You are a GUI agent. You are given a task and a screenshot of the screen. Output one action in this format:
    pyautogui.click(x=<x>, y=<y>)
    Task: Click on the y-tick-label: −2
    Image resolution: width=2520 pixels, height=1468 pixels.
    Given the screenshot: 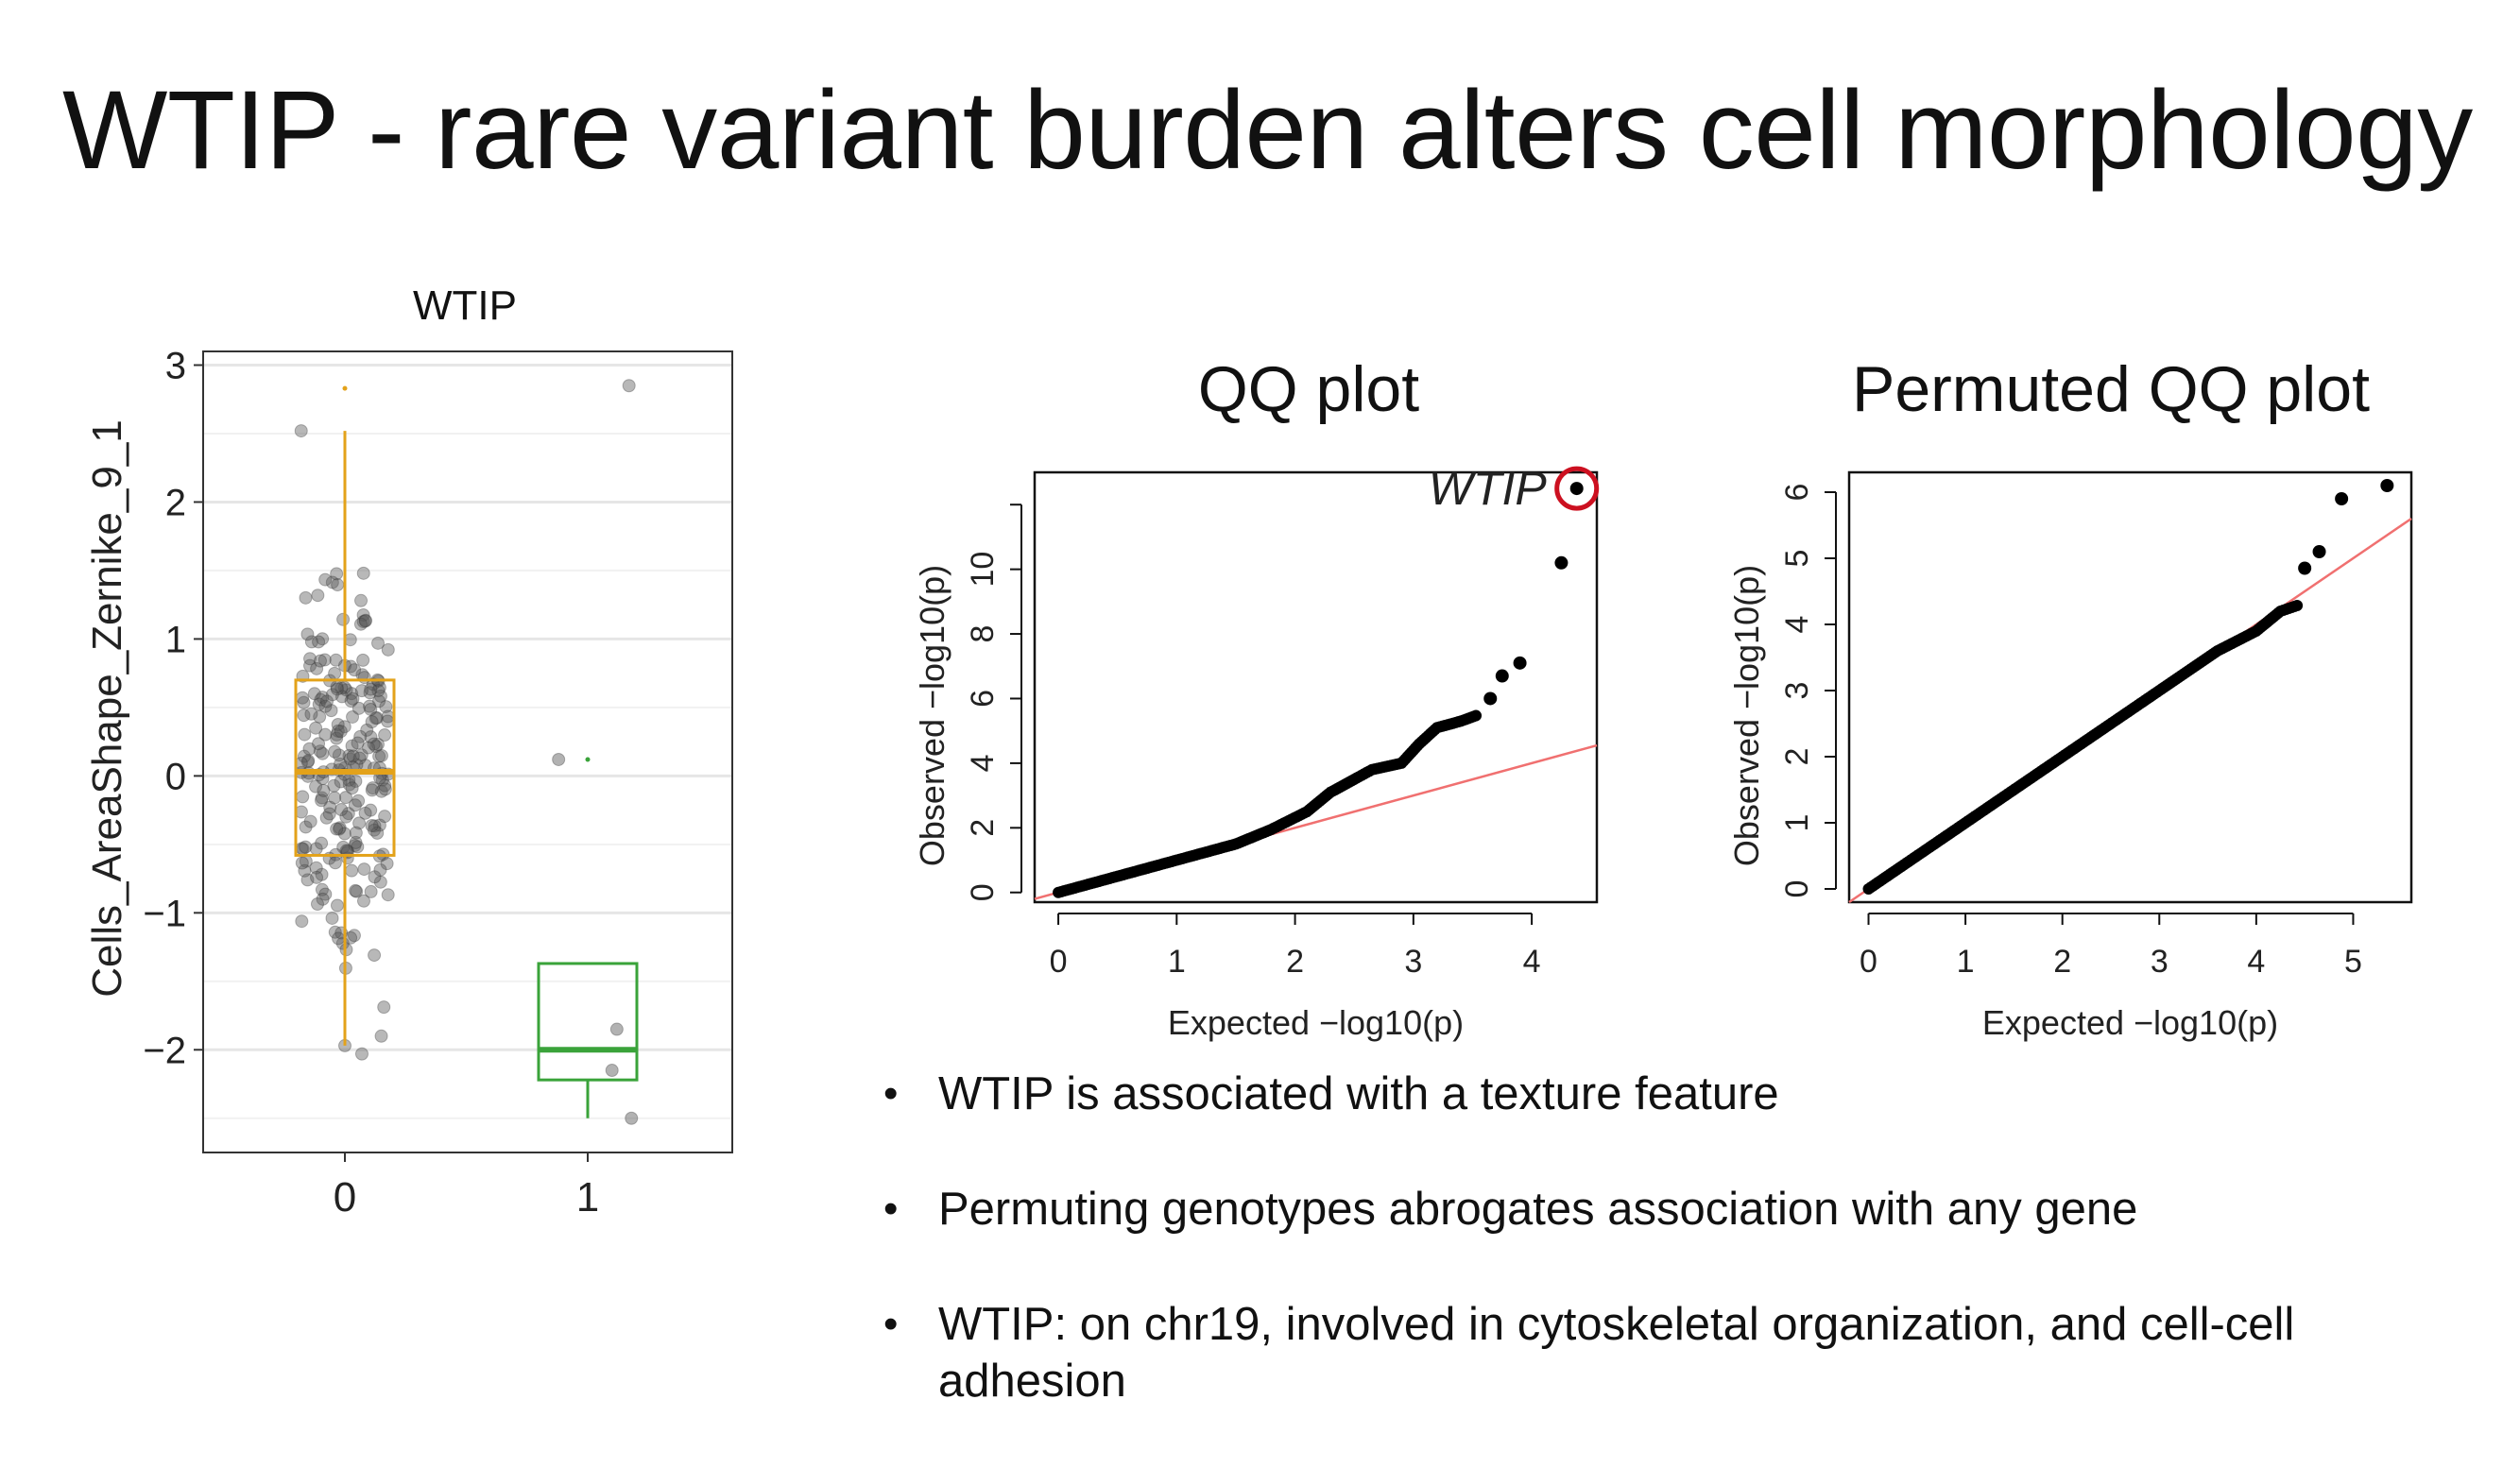 What is the action you would take?
    pyautogui.click(x=164, y=1050)
    